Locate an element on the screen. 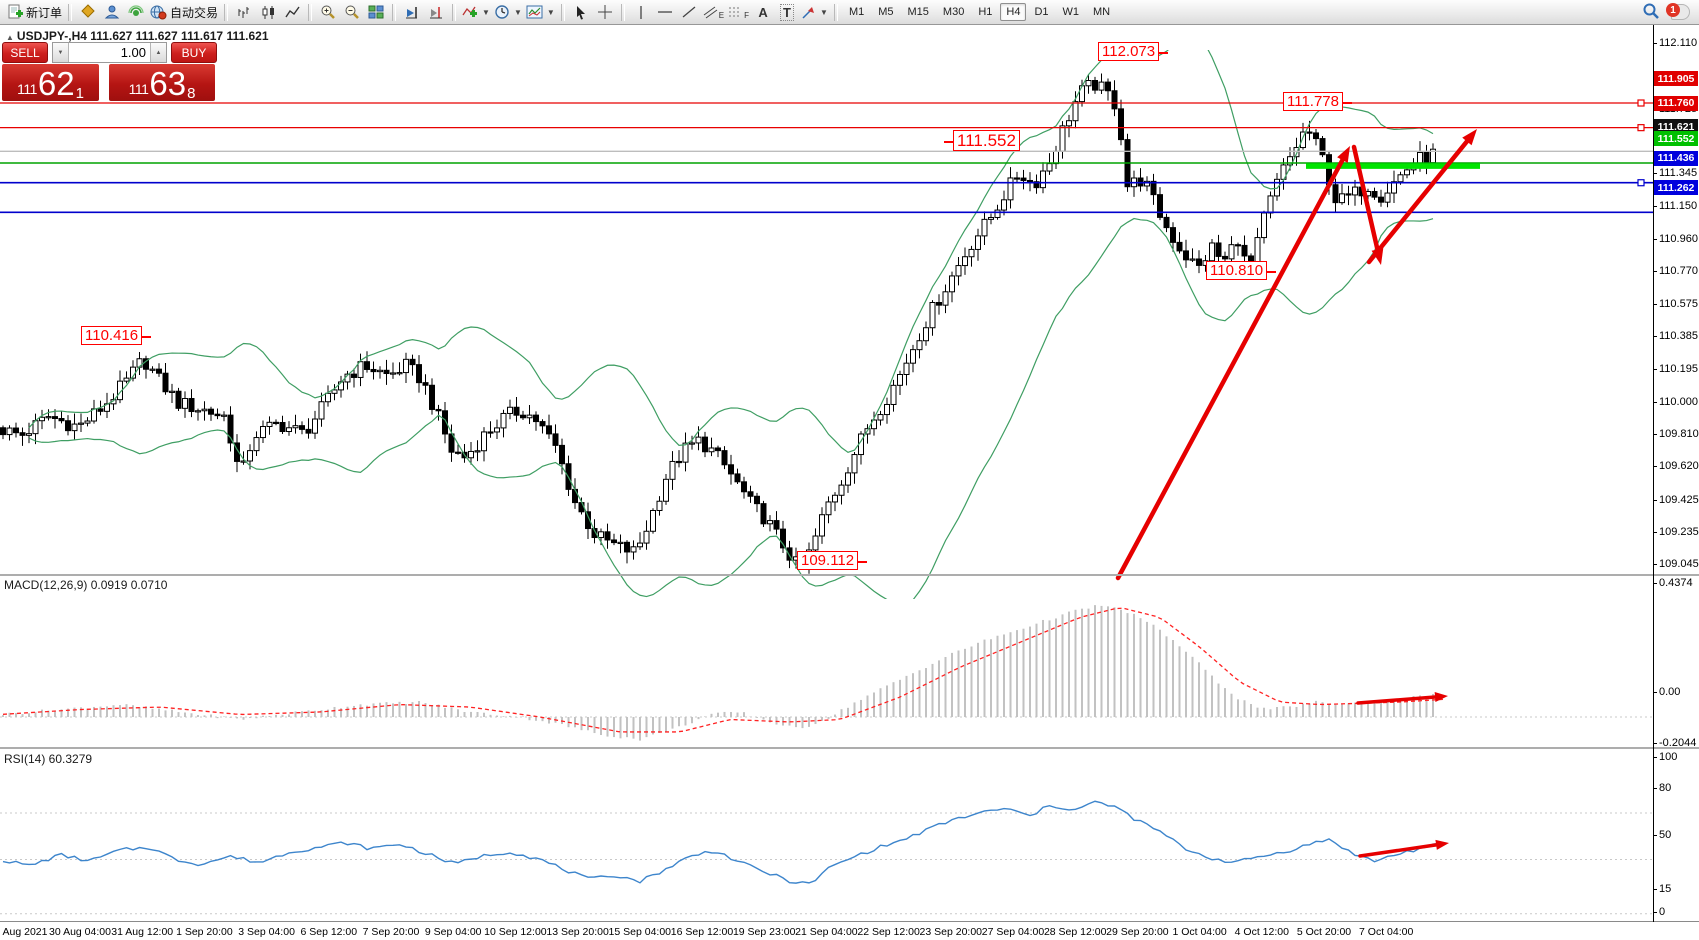 This screenshot has width=1699, height=940. timeframe-M15: M15 is located at coordinates (918, 12).